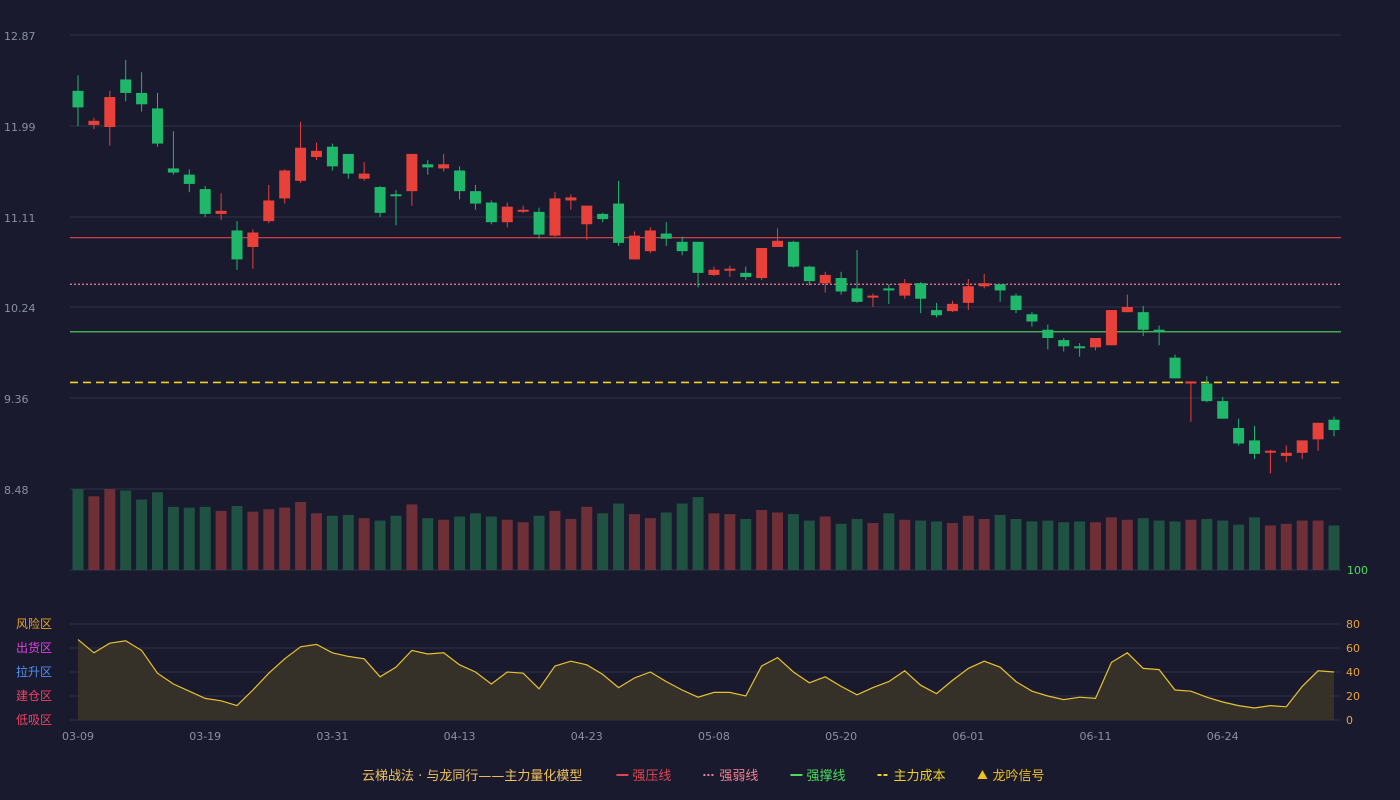 The height and width of the screenshot is (800, 1400). Describe the element at coordinates (1353, 648) in the screenshot. I see `oscillator-tick-label: 60` at that location.